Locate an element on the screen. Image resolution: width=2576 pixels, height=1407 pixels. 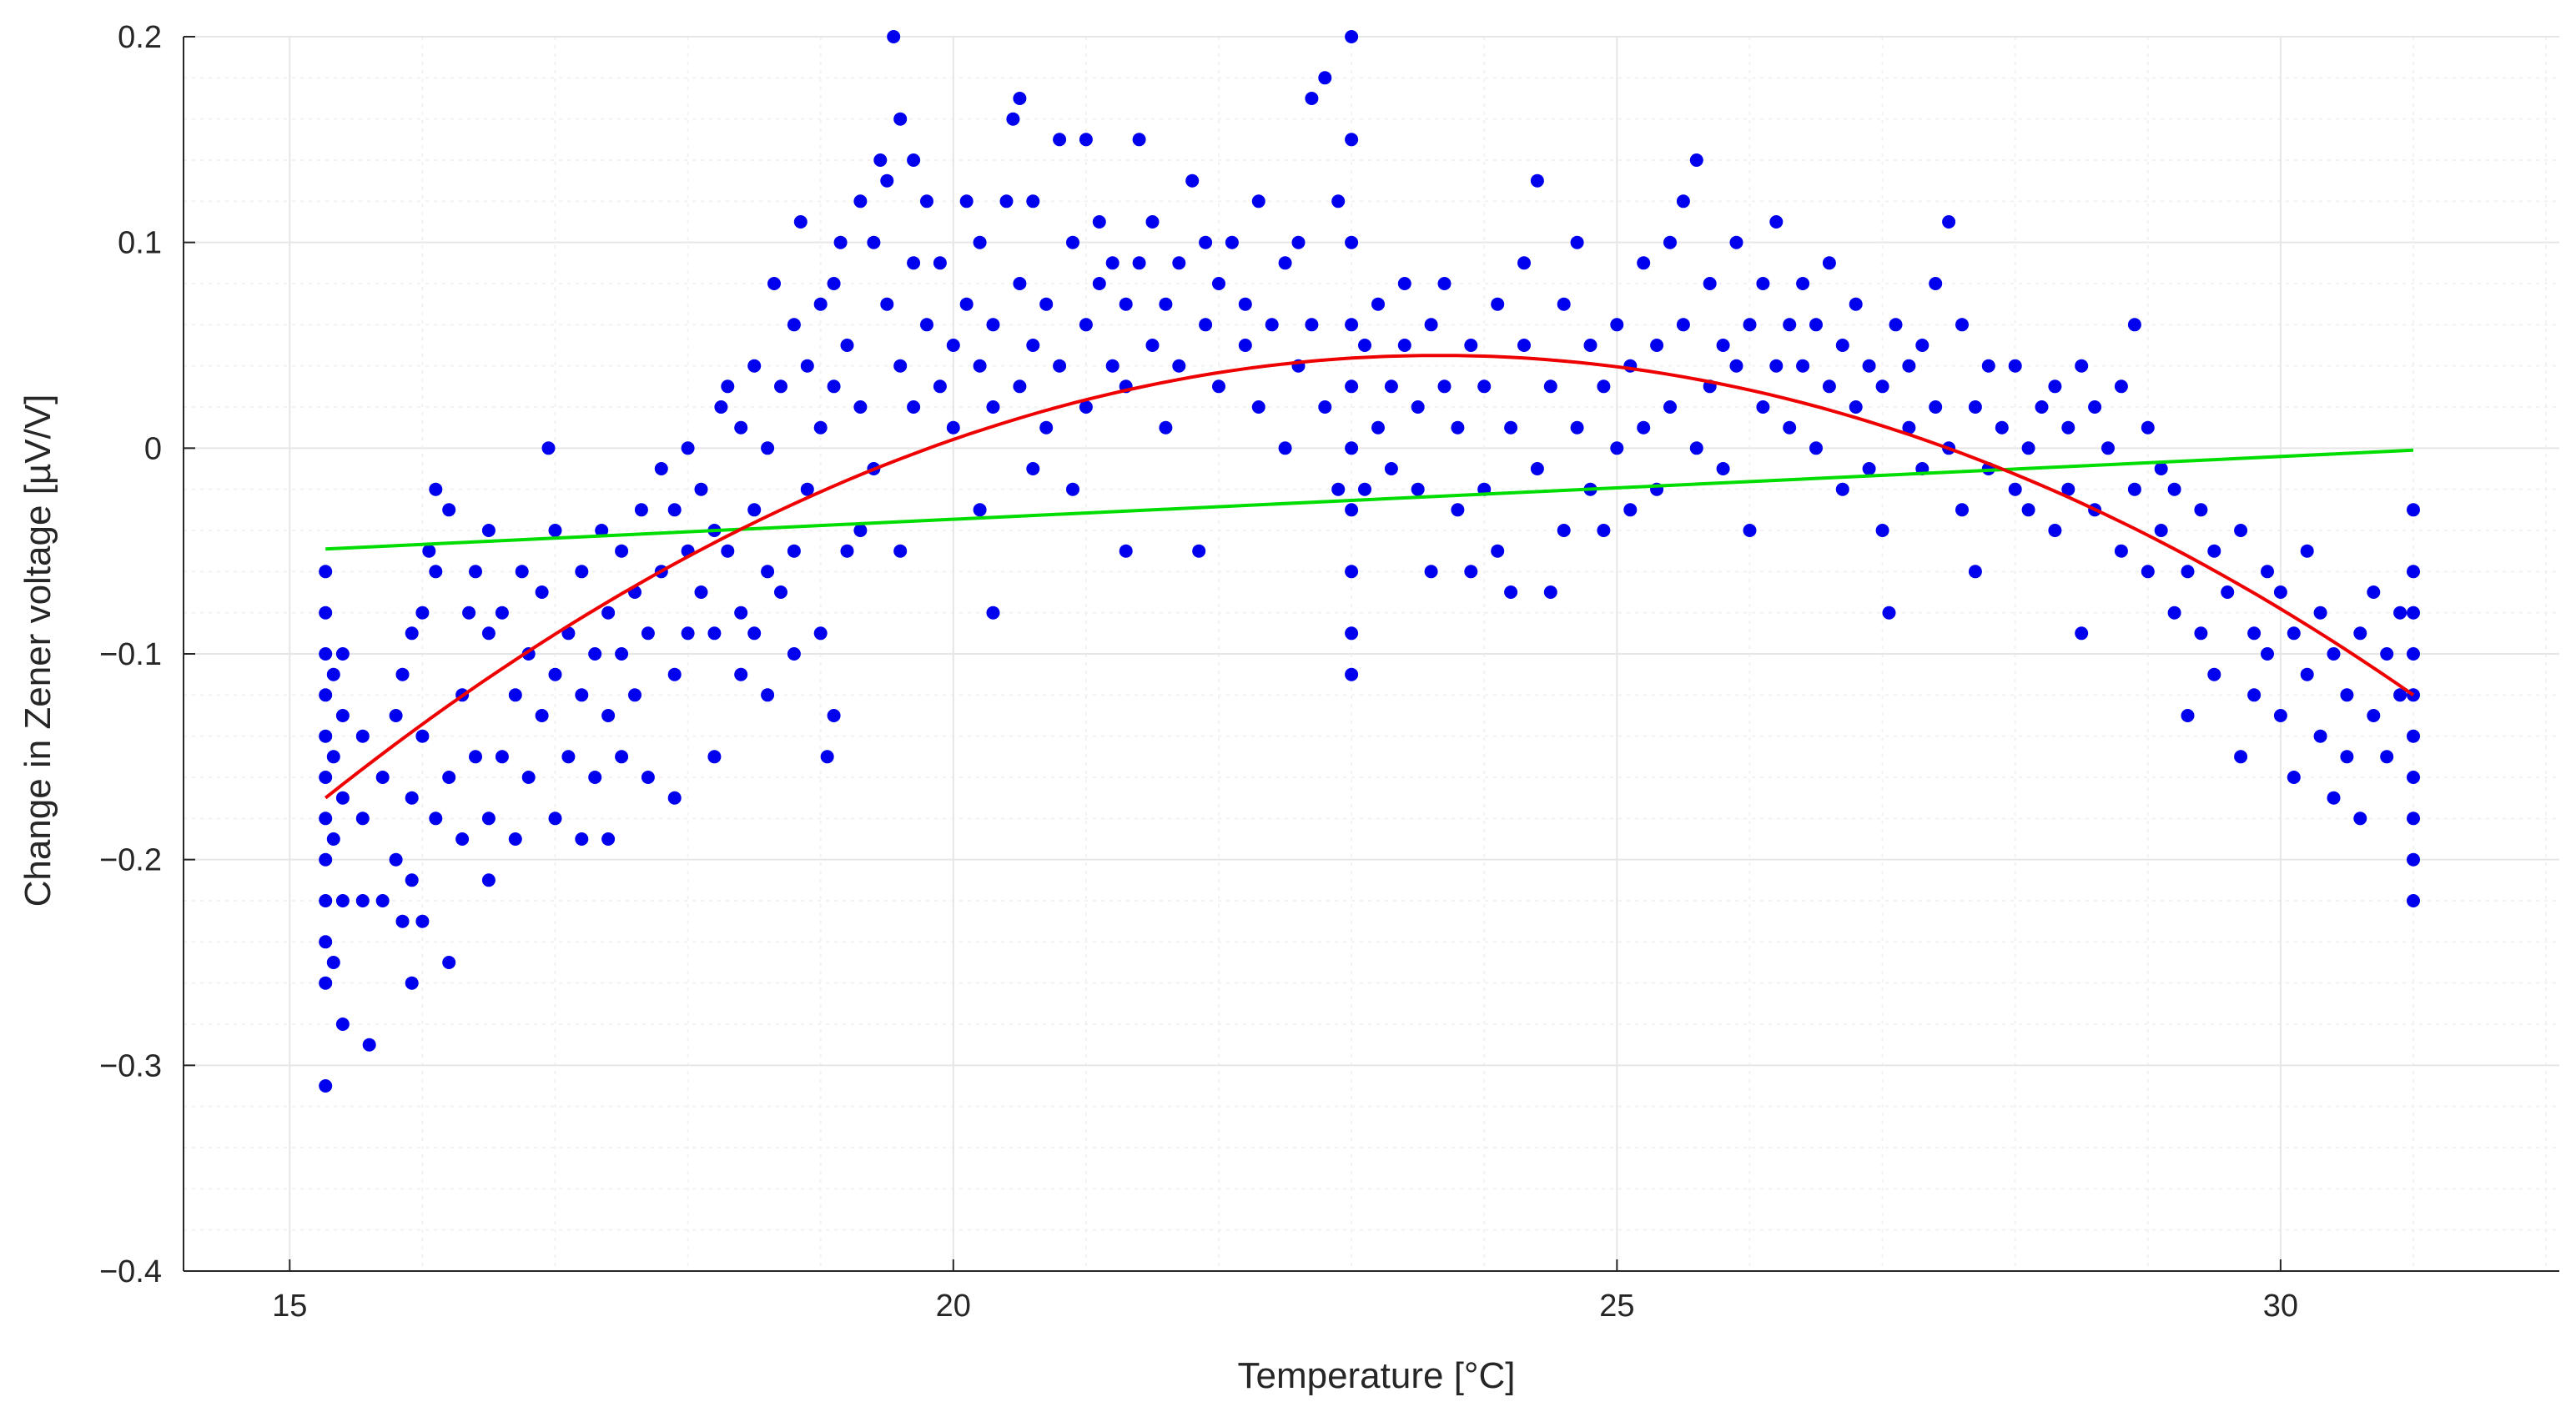
y-tick-label: 0 is located at coordinates (153, 448).